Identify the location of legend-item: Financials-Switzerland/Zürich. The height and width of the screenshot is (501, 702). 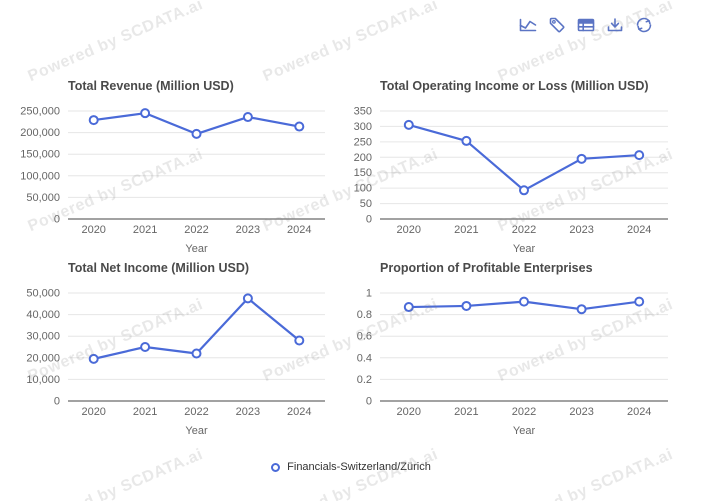
(351, 467).